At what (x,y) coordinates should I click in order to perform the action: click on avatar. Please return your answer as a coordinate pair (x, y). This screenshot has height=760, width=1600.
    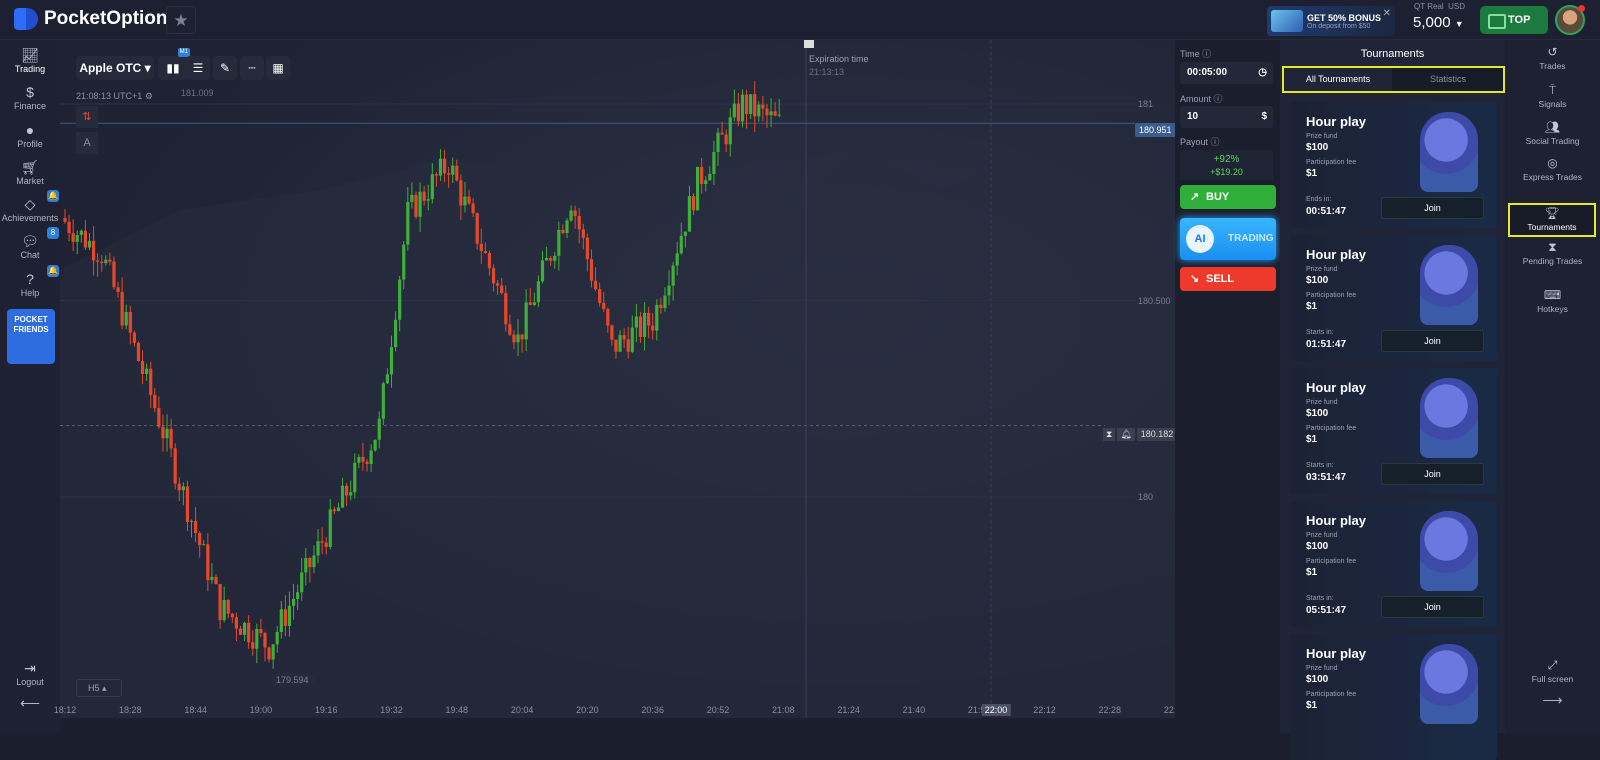
    Looking at the image, I should click on (1570, 20).